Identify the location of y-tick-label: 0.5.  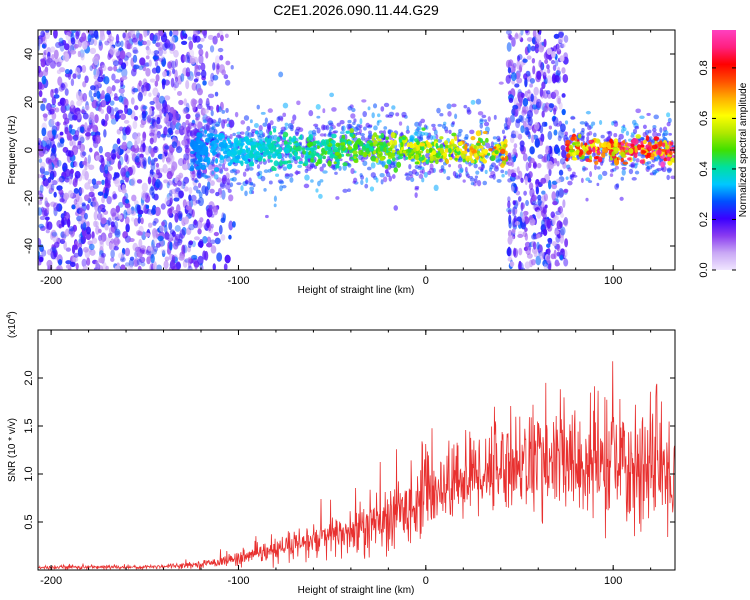
(29, 521).